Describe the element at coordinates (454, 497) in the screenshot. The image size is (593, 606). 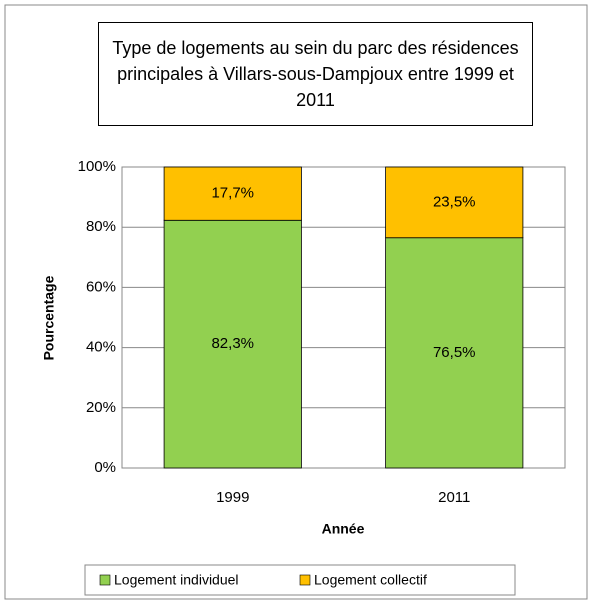
I see `x-tick-label: 2011` at that location.